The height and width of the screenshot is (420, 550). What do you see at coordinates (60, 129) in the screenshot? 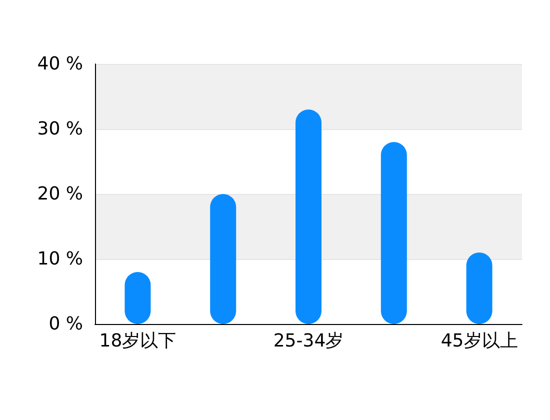
I see `y-tick-label: 30 %` at bounding box center [60, 129].